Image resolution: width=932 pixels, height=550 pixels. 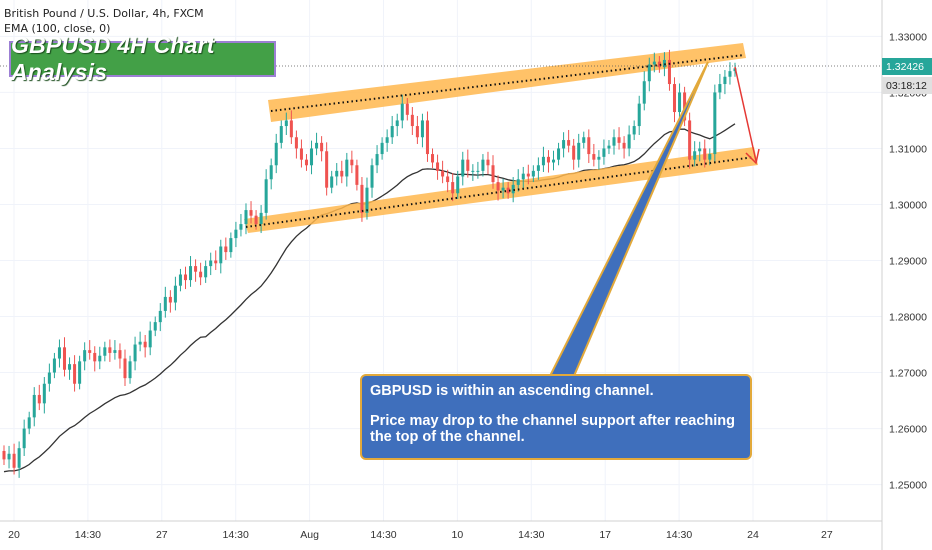 I want to click on bar-countdown-tag: 03:18:12, so click(x=907, y=85).